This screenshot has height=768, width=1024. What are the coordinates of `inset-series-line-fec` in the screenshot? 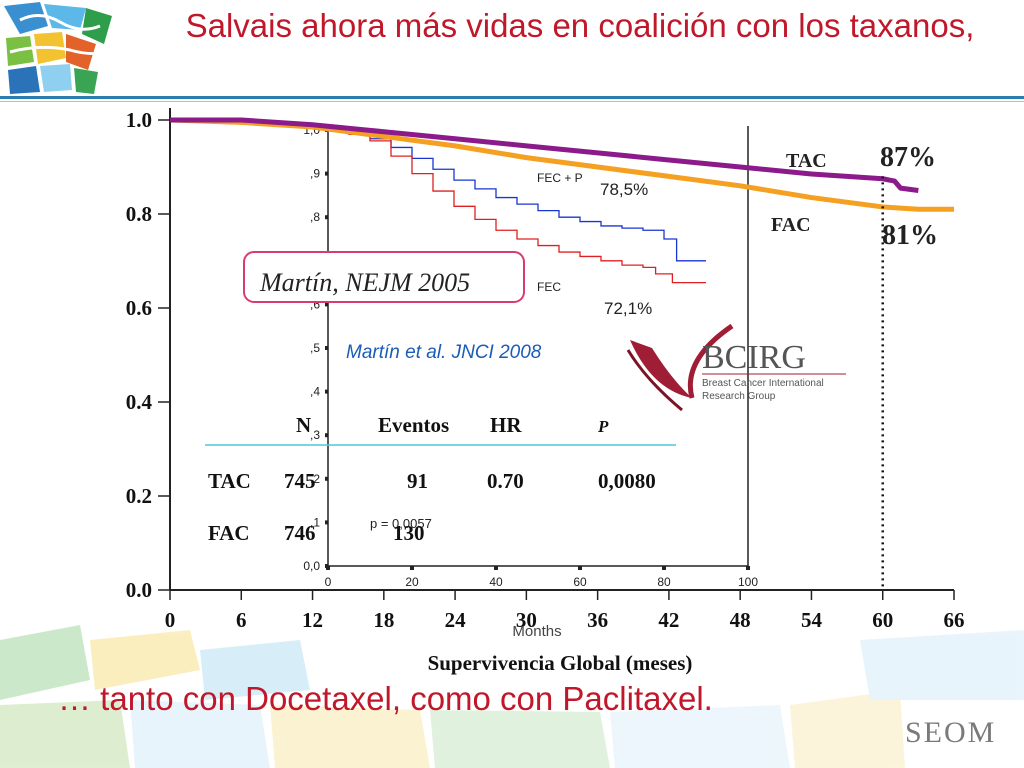 It's located at (517, 206).